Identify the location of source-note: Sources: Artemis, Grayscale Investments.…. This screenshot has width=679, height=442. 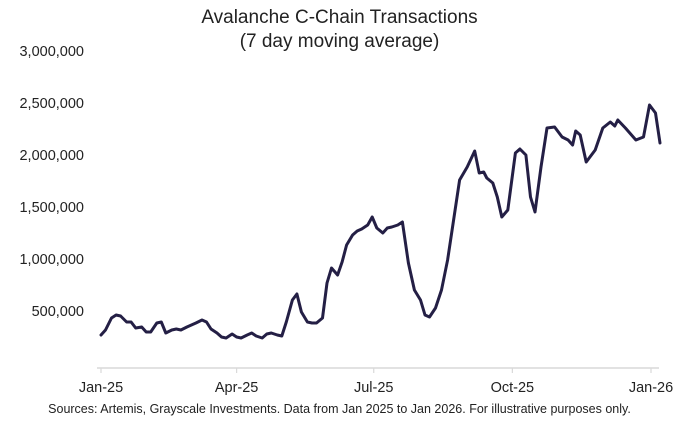
(339, 409).